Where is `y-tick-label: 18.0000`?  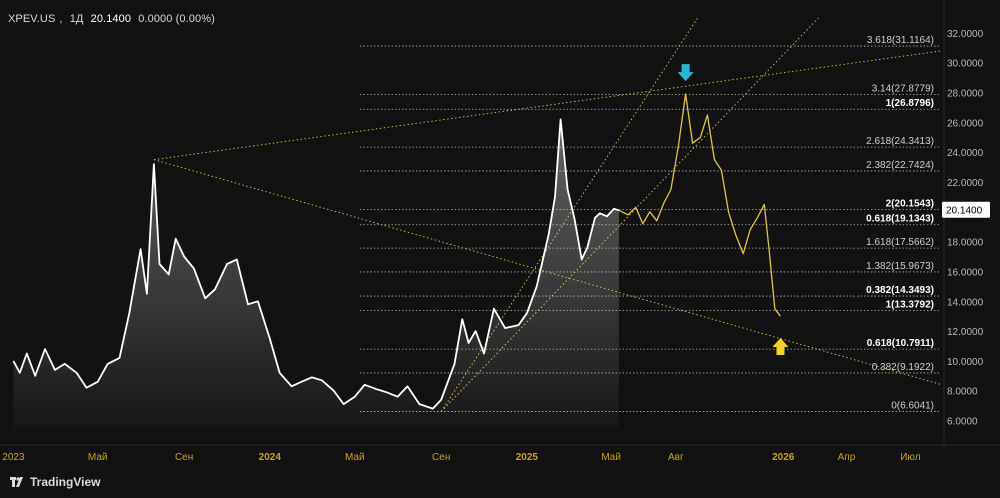 y-tick-label: 18.0000 is located at coordinates (965, 243).